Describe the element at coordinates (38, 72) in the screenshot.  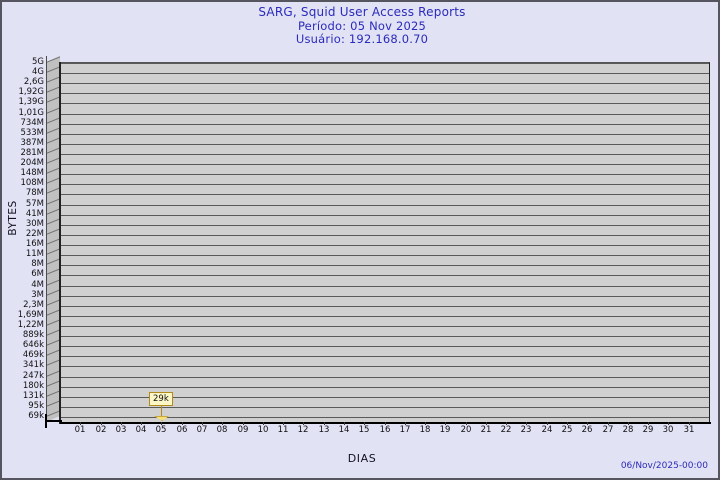
I see `y-axis-tick-label: 4G` at that location.